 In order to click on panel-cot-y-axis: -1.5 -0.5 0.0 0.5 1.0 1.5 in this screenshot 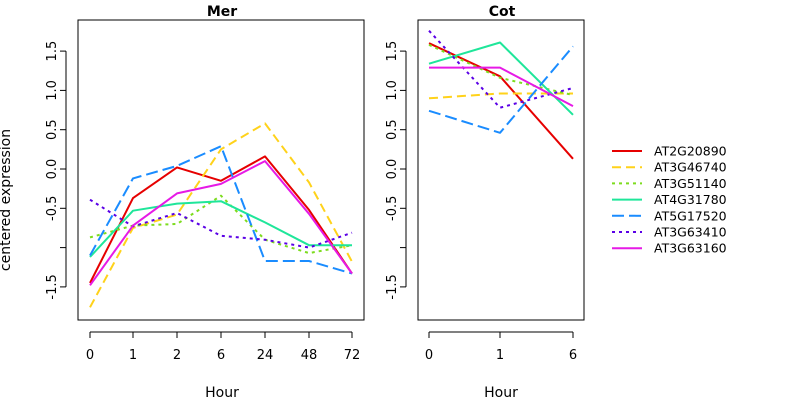, I will do `click(396, 170)`.